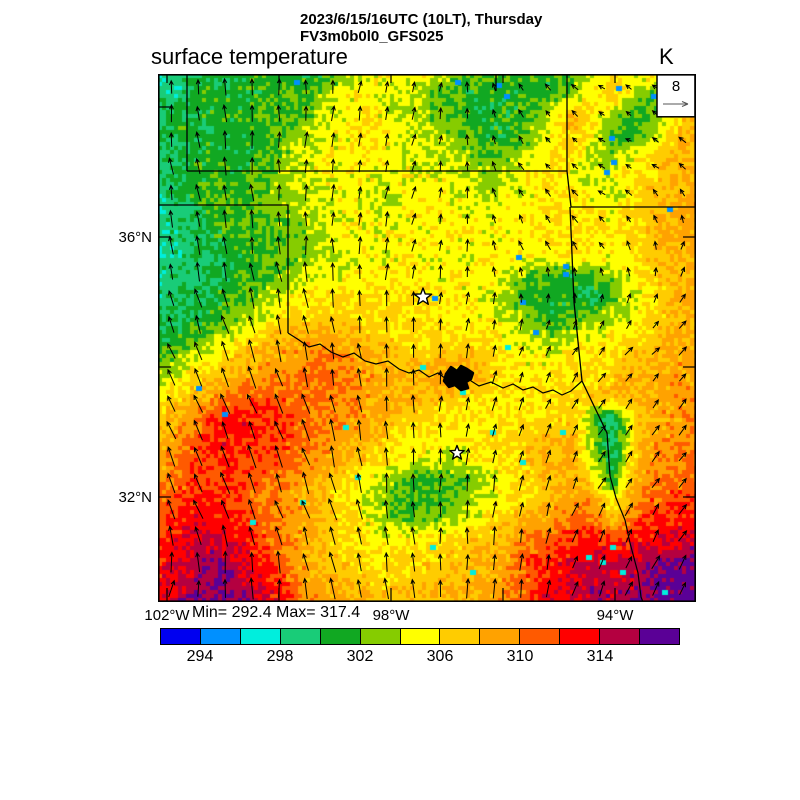  Describe the element at coordinates (372, 36) in the screenshot. I see `plot-title-model: FV3m0b0l0_GFS025` at that location.